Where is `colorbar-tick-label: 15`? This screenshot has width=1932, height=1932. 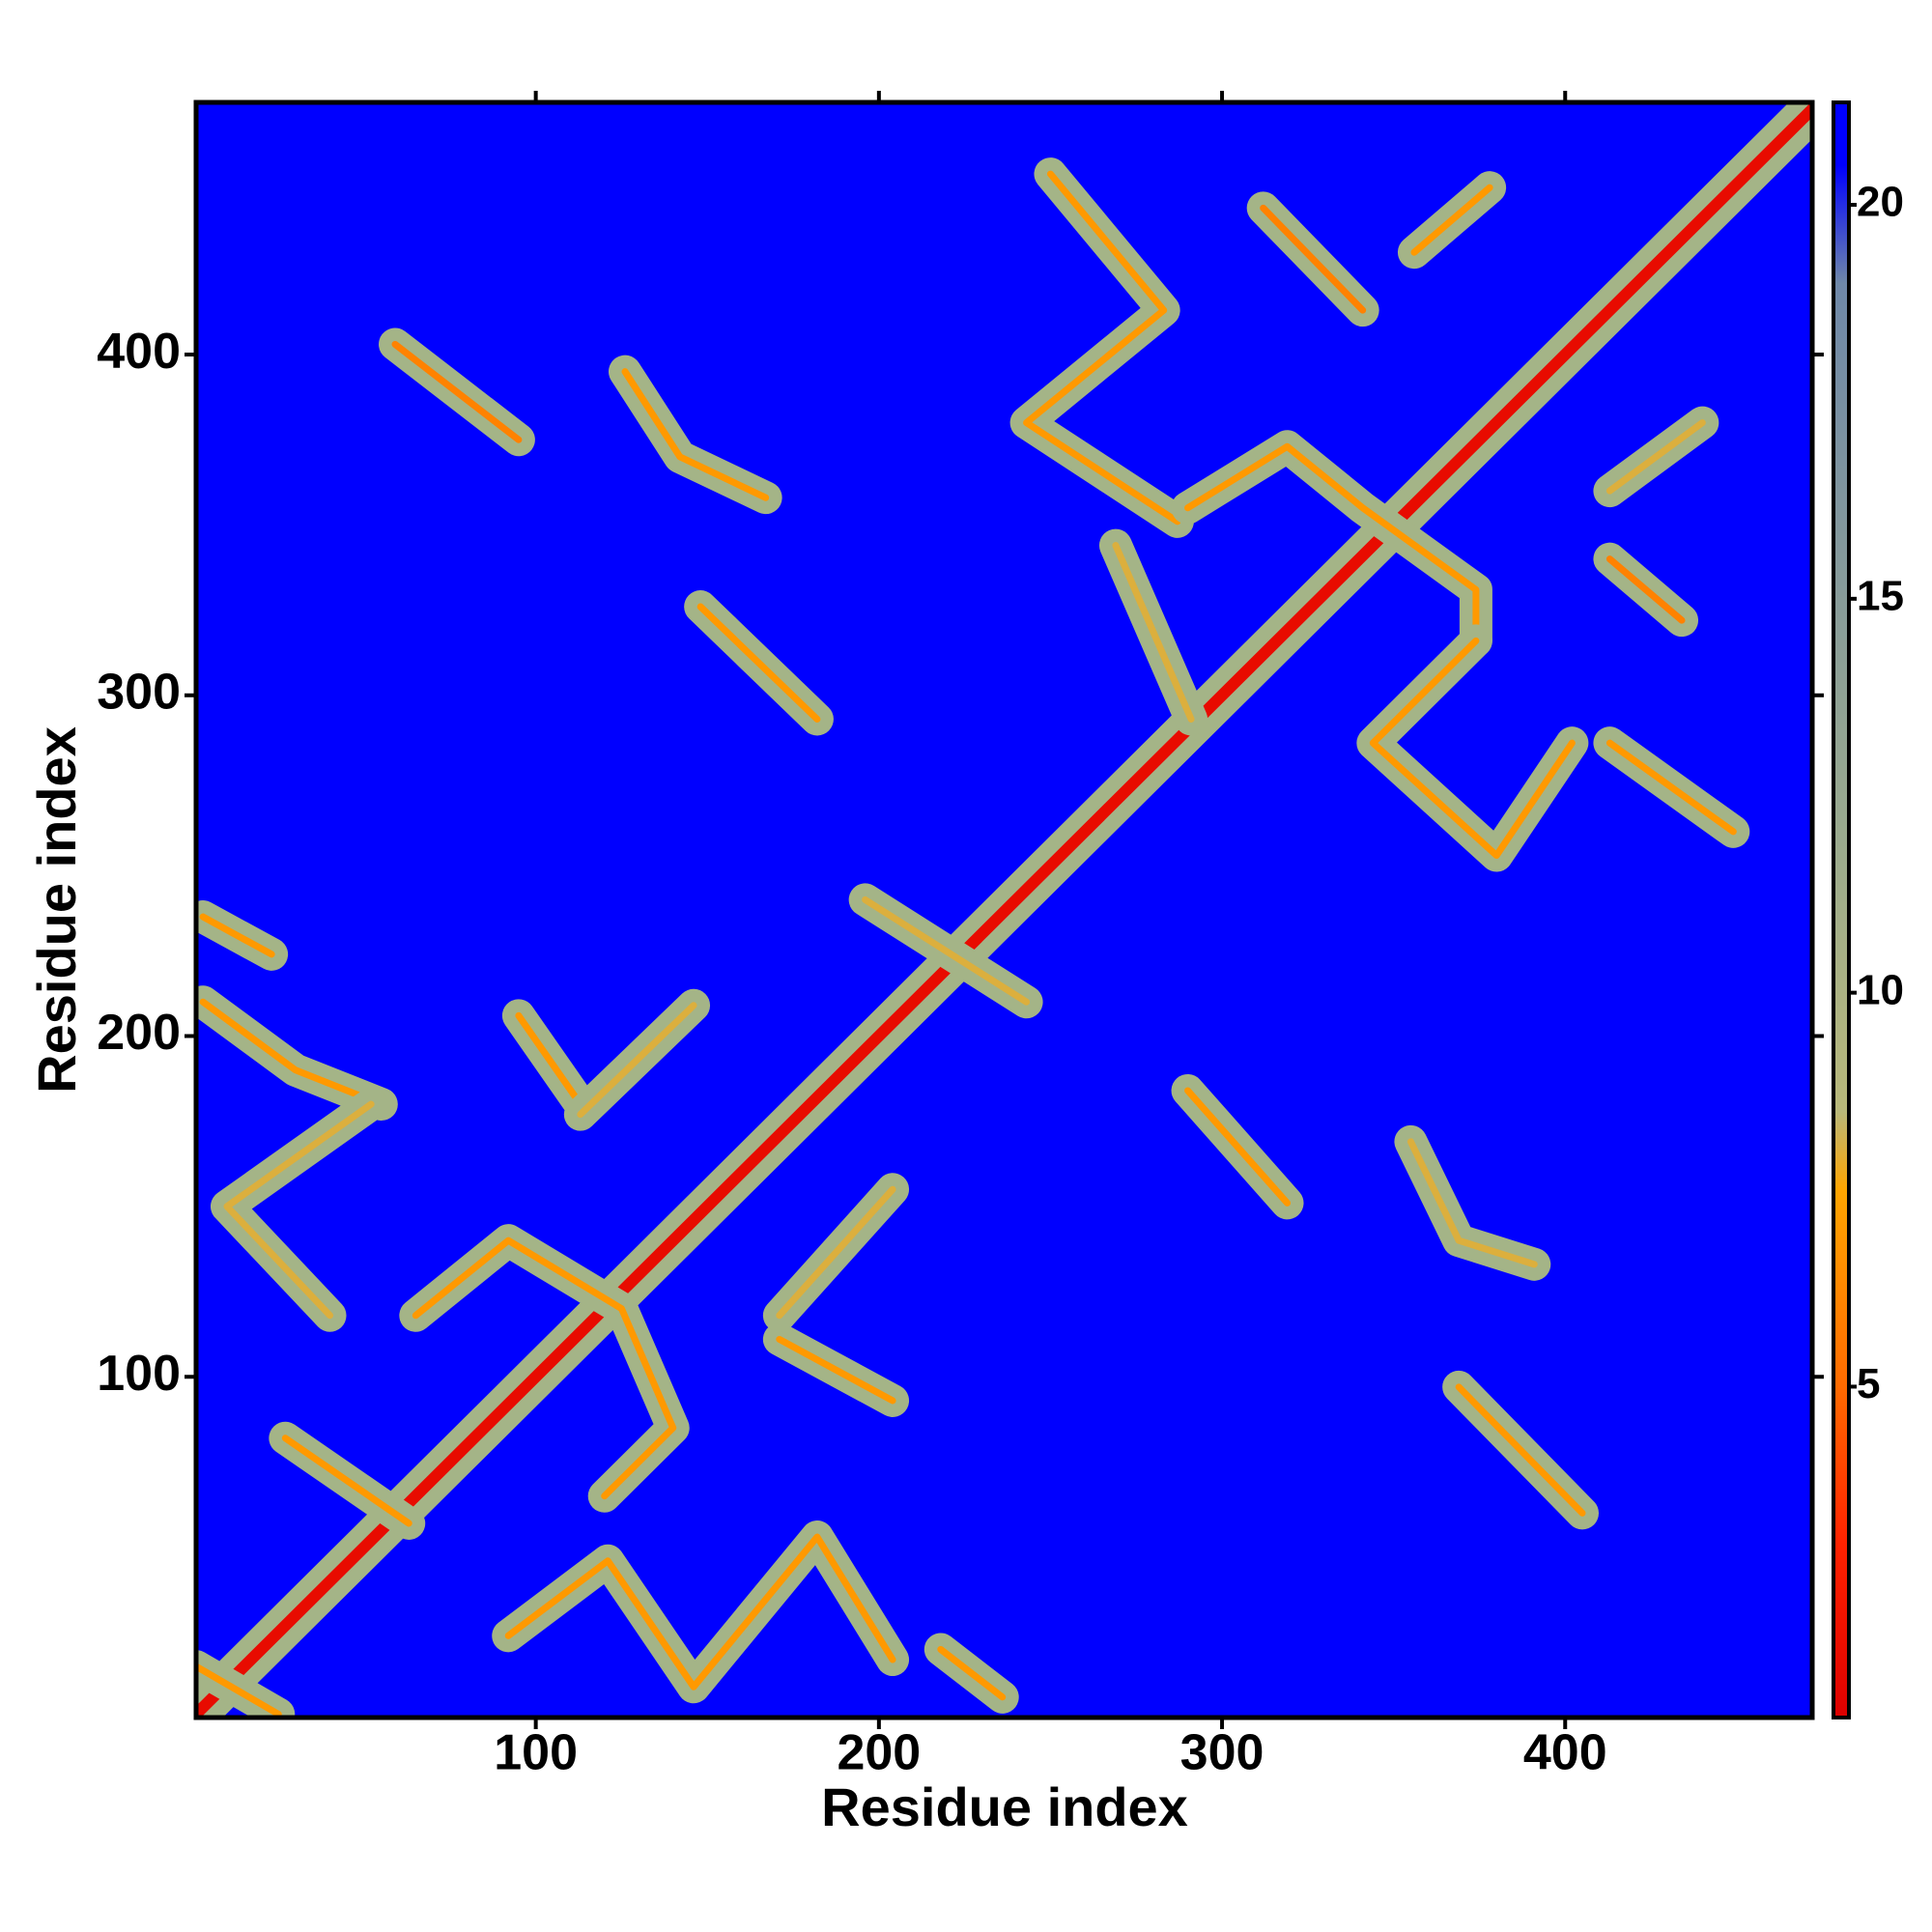 colorbar-tick-label: 15 is located at coordinates (1880, 595).